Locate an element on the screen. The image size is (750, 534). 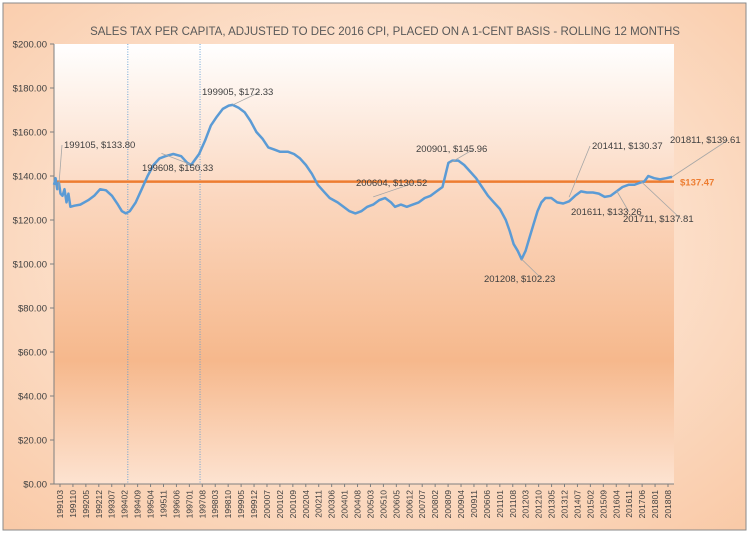
x-tick-label: 199409 is located at coordinates (138, 504).